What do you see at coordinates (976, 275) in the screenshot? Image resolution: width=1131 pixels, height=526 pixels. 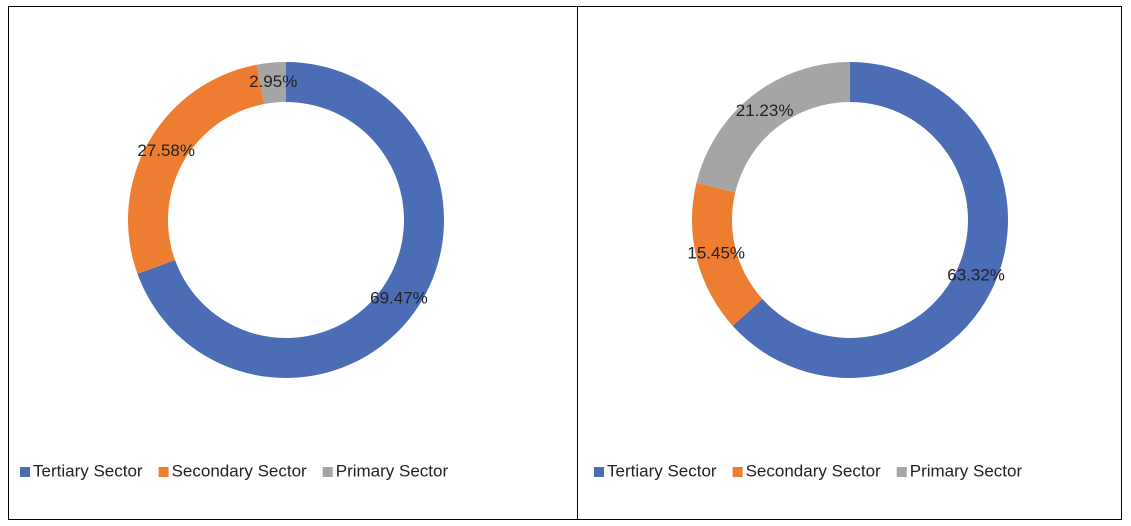 I see `data-label: 63.32%` at bounding box center [976, 275].